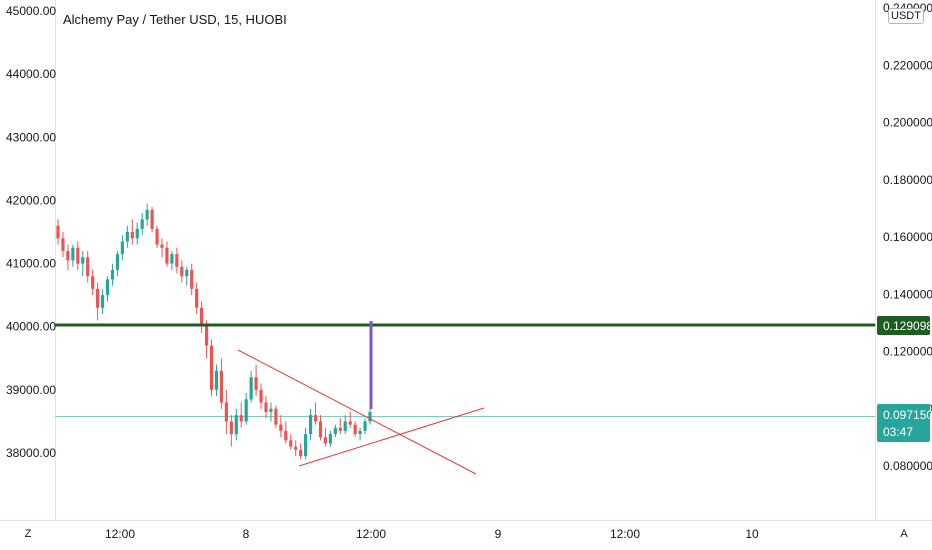  I want to click on last-price-badge: 0.097150 03:47, so click(904, 423).